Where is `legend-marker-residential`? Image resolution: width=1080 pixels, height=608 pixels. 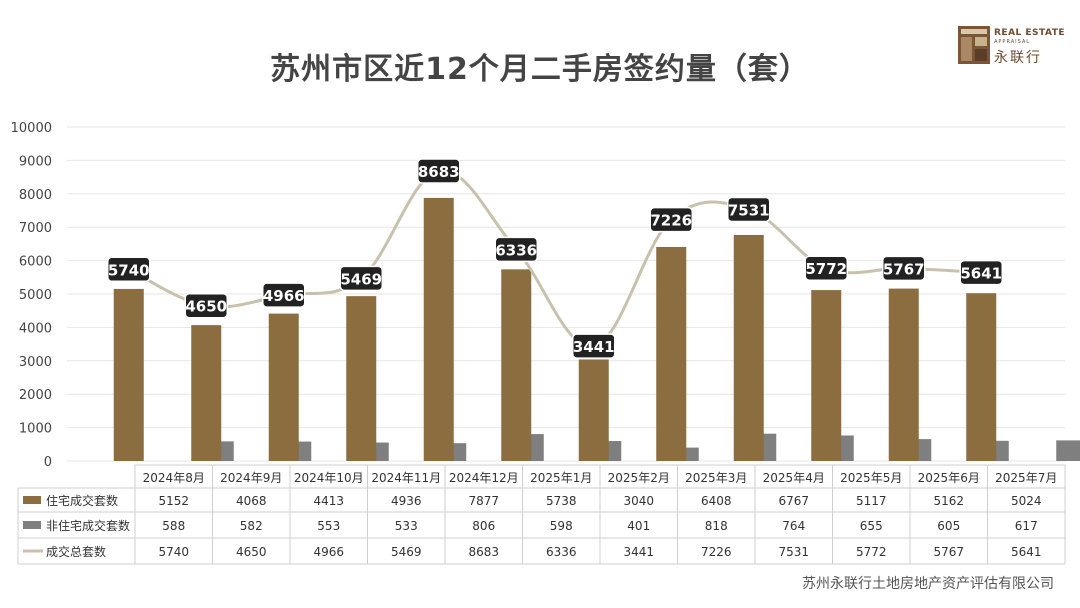 legend-marker-residential is located at coordinates (32, 500).